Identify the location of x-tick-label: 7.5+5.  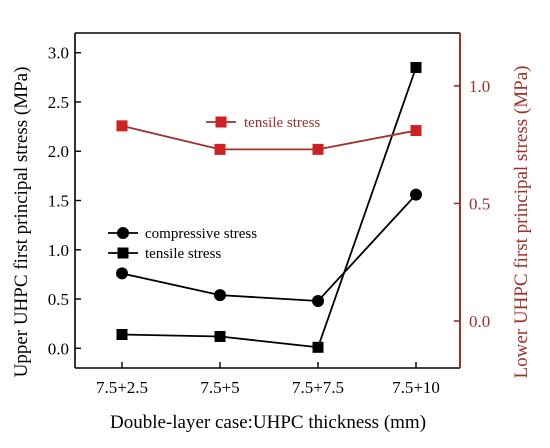
(219, 387).